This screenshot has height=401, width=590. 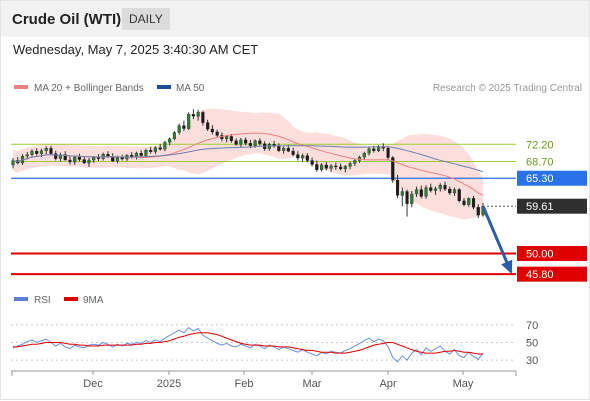 What do you see at coordinates (93, 300) in the screenshot?
I see `legend-label-9ma: 9MA` at bounding box center [93, 300].